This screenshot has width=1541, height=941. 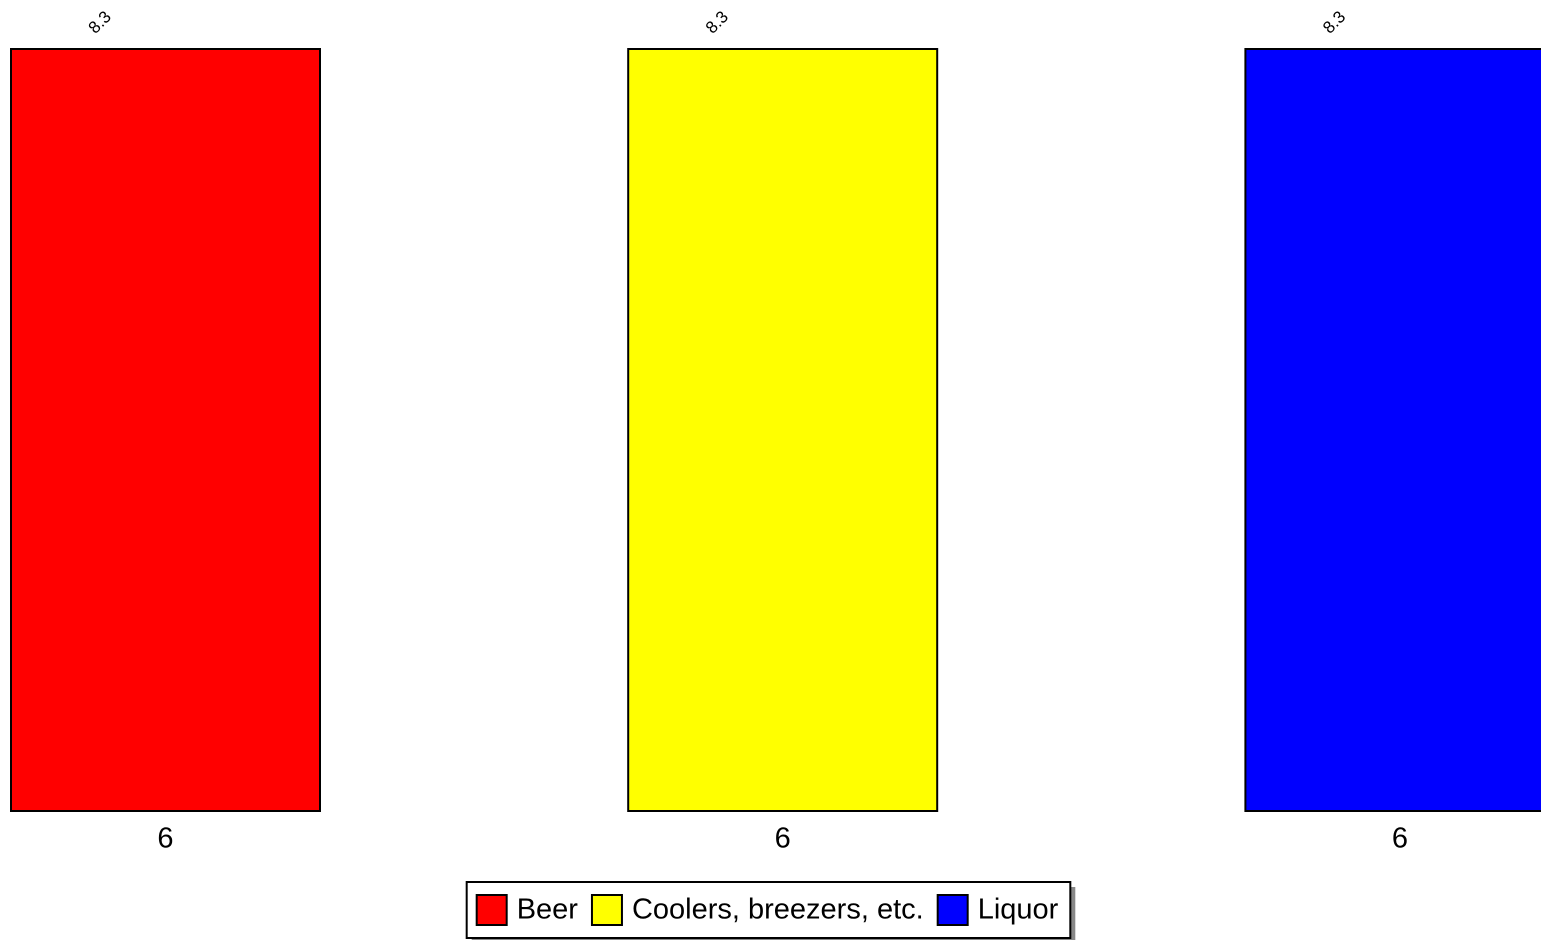 What do you see at coordinates (1018, 910) in the screenshot?
I see `legend-label: Liquor` at bounding box center [1018, 910].